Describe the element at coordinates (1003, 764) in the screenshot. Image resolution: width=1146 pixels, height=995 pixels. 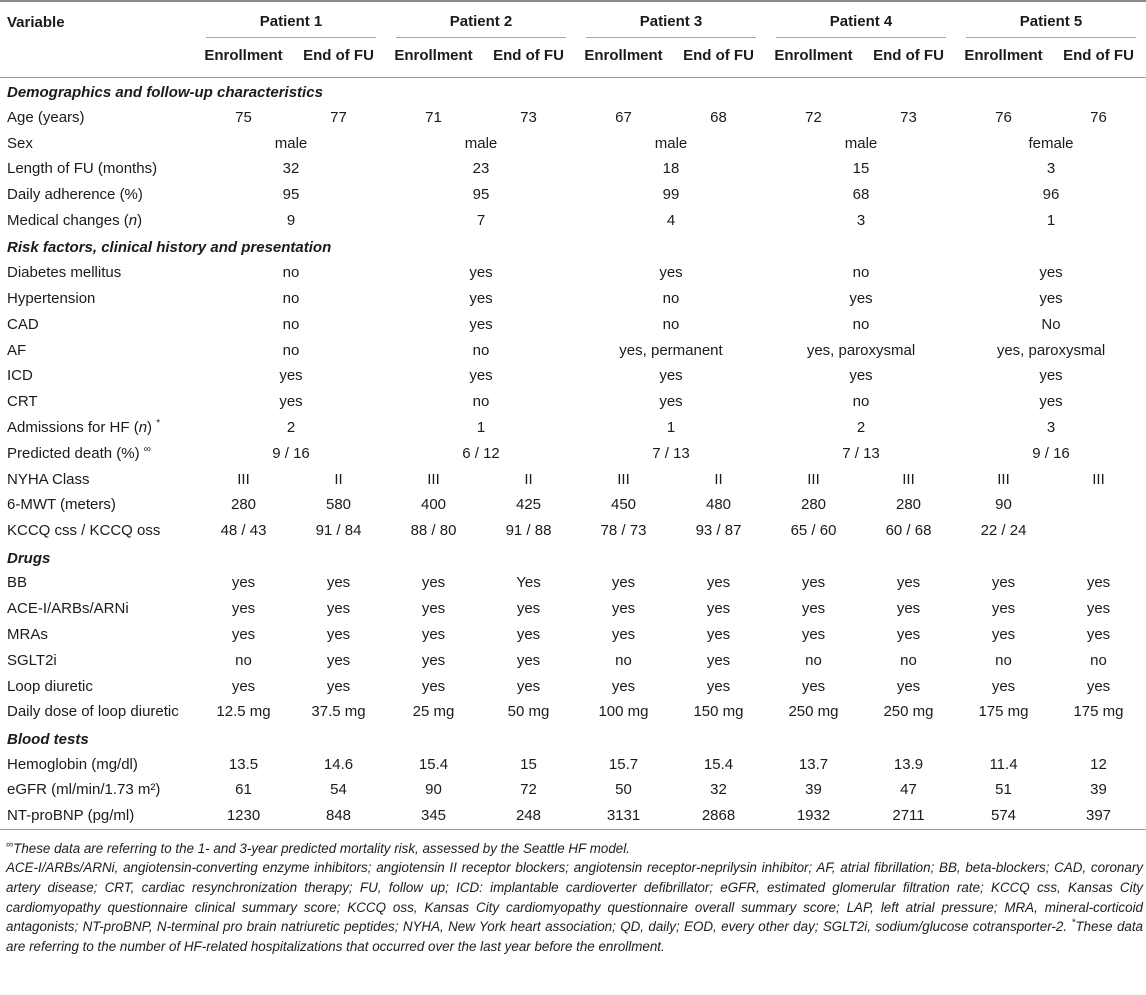
I see `value-cell: 11.4` at that location.